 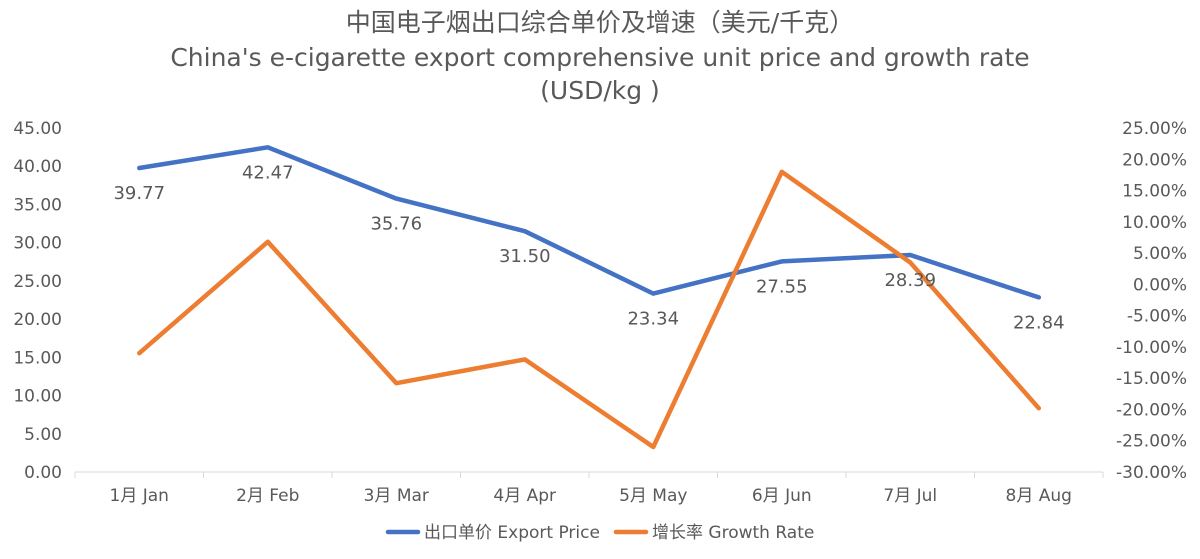 What do you see at coordinates (1154, 160) in the screenshot?
I see `y-right-tick-label: 20.00%` at bounding box center [1154, 160].